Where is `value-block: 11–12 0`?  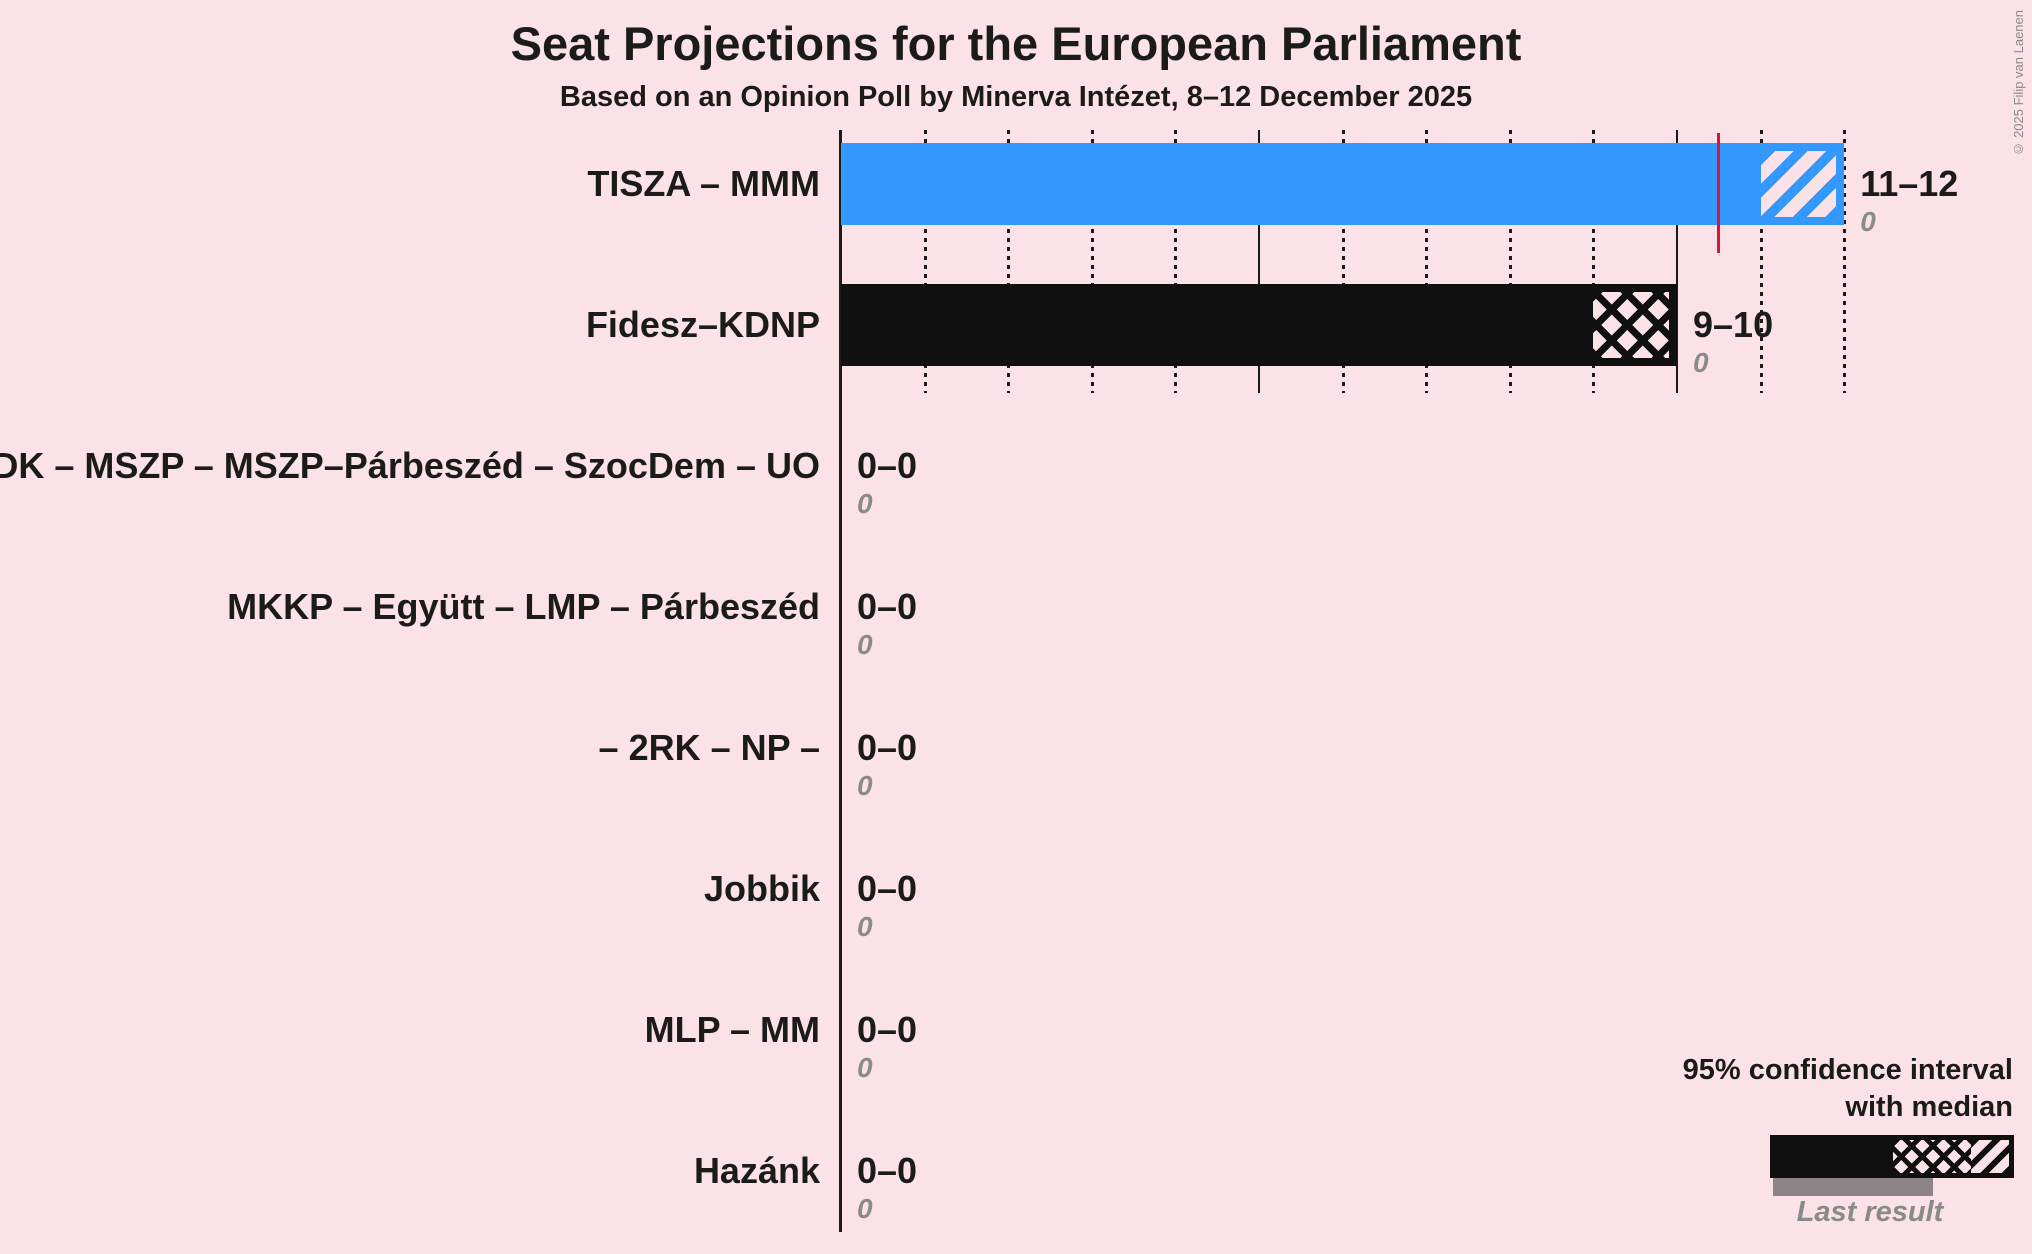 value-block: 11–12 0 is located at coordinates (1909, 201).